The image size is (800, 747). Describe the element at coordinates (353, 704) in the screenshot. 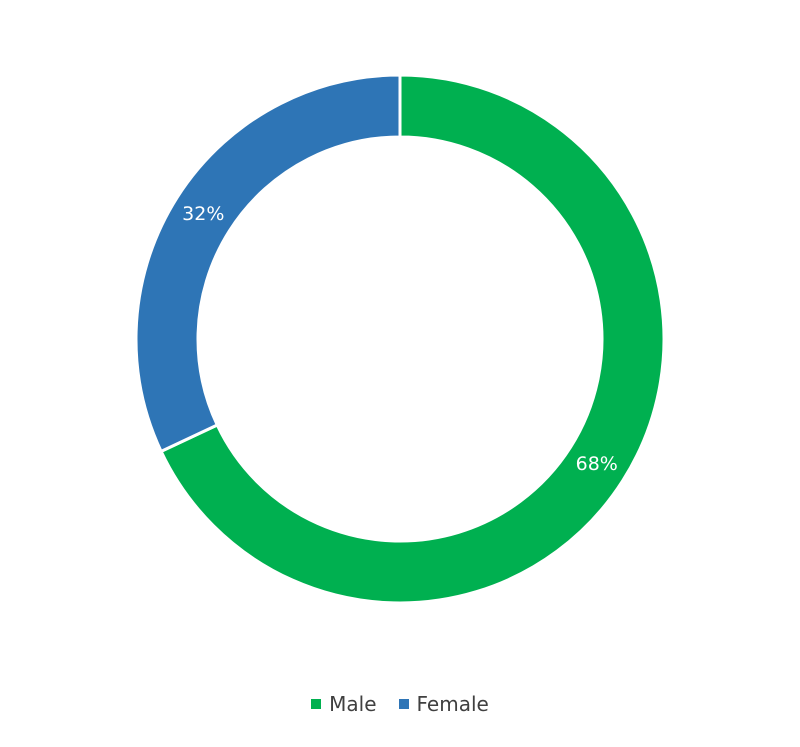

I see `legend-label-male: Male` at that location.